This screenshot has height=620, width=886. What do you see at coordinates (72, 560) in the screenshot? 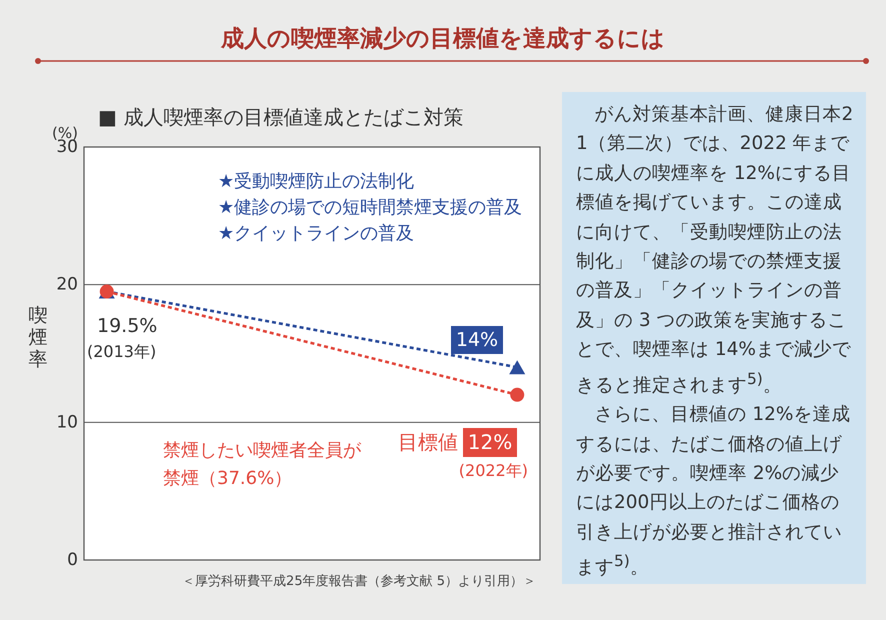
I see `y-tick-label: 0` at bounding box center [72, 560].